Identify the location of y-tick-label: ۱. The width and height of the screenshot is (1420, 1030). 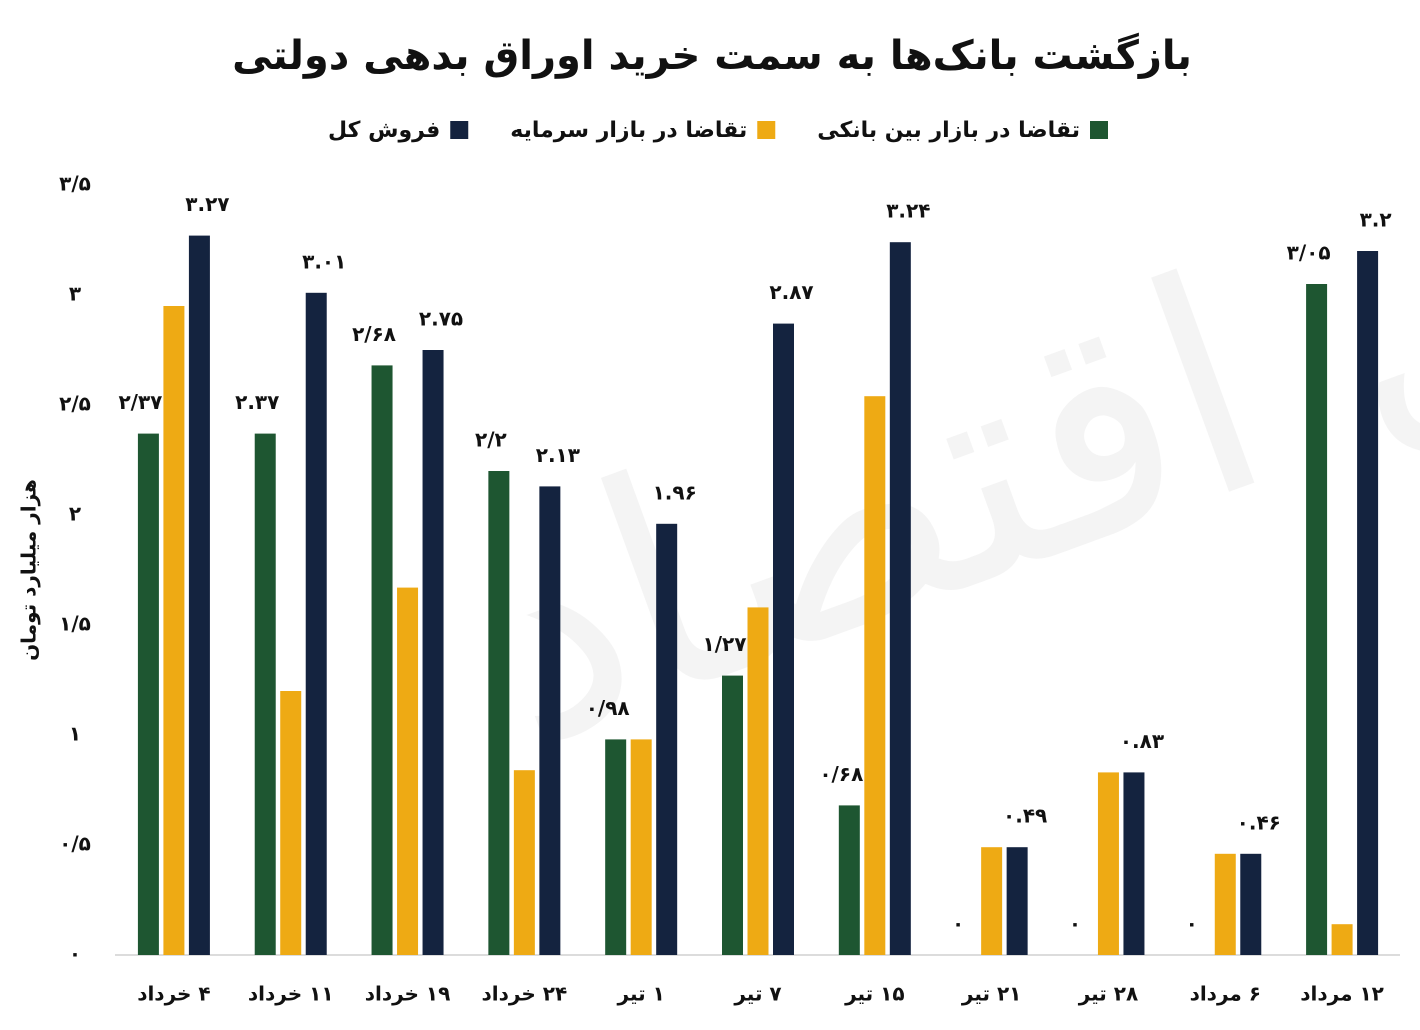
(75, 734).